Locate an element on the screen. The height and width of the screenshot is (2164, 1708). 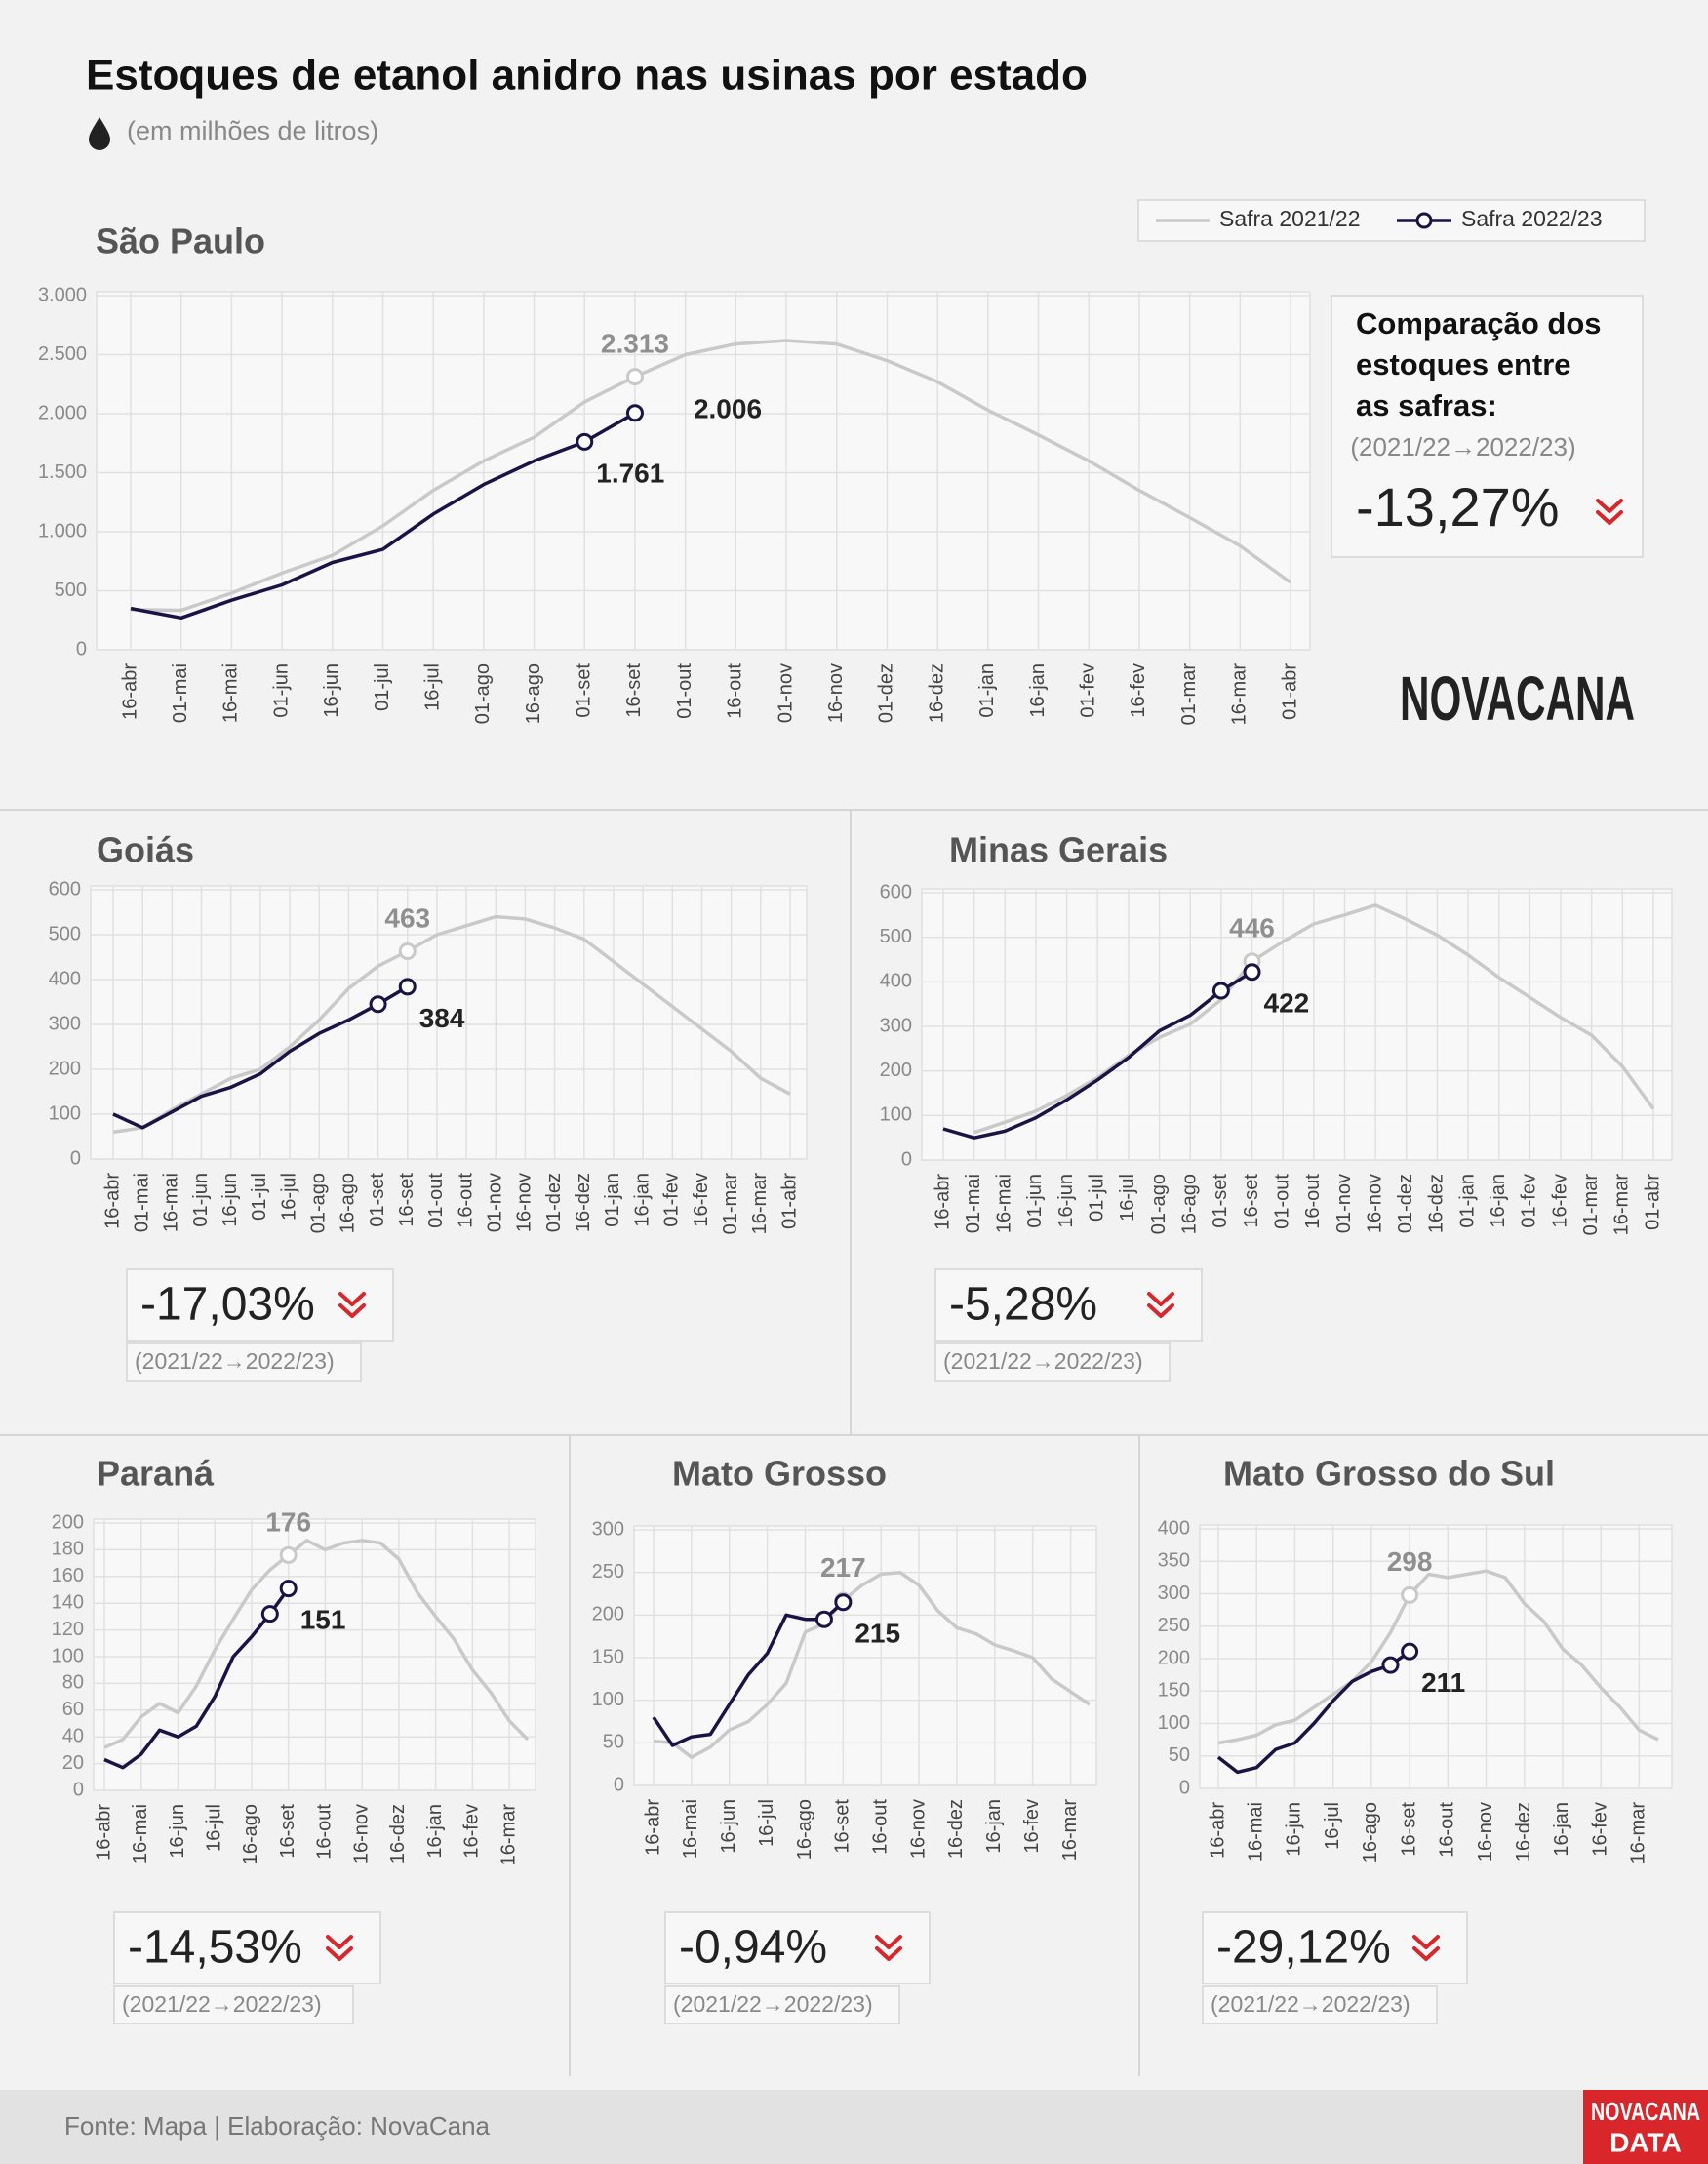
x-tick-label: 01-mai is located at coordinates (141, 1202).